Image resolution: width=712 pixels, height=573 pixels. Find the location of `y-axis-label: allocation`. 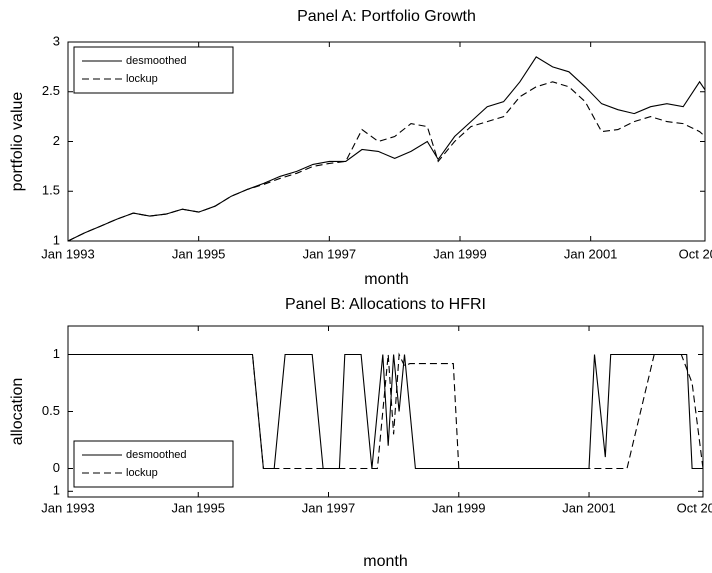

y-axis-label: allocation is located at coordinates (17, 412).